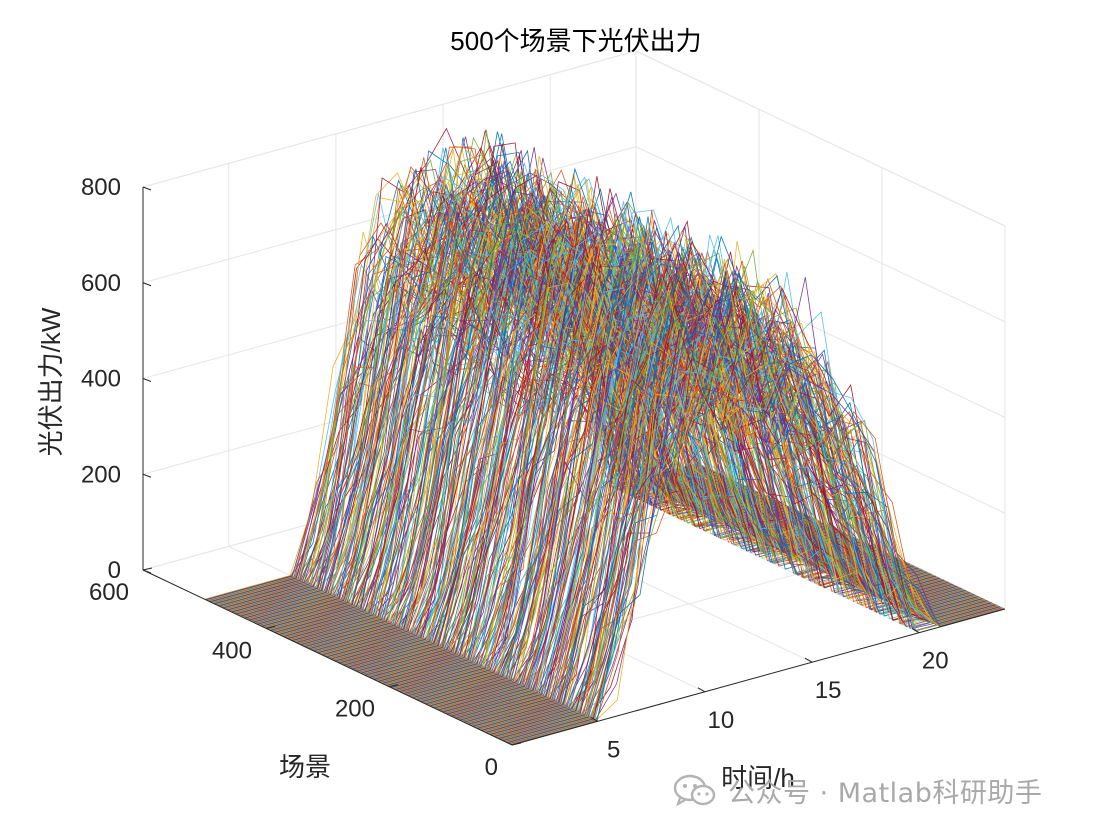 Image resolution: width=1115 pixels, height=833 pixels. I want to click on z-tick-label: 200, so click(101, 474).